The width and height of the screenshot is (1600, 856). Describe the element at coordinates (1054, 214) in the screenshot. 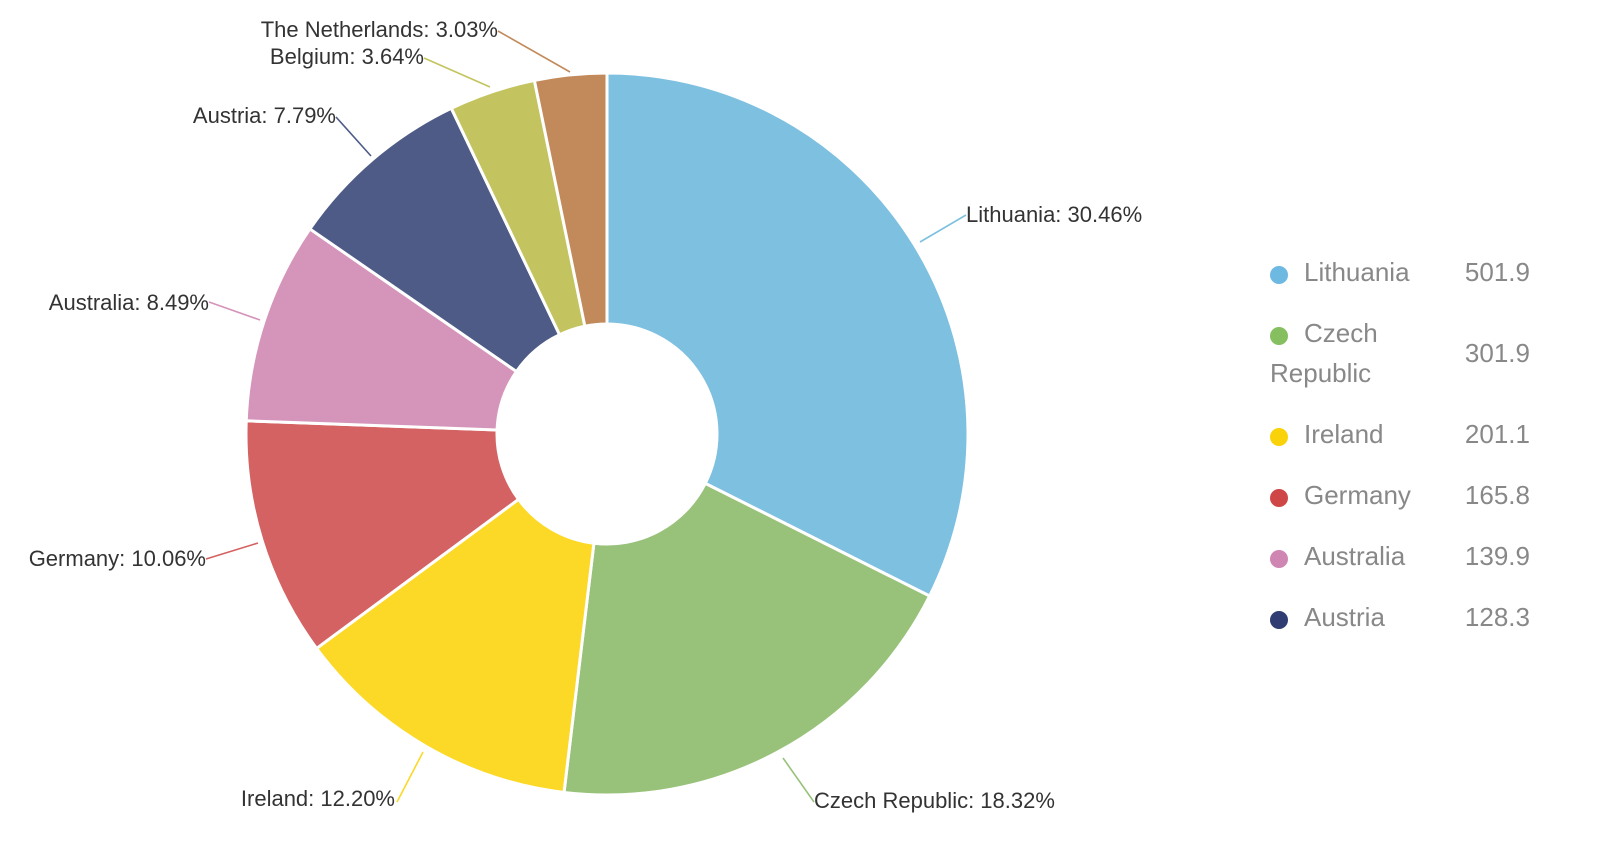

I see `slice-label: Lithuania: 30.46%` at that location.